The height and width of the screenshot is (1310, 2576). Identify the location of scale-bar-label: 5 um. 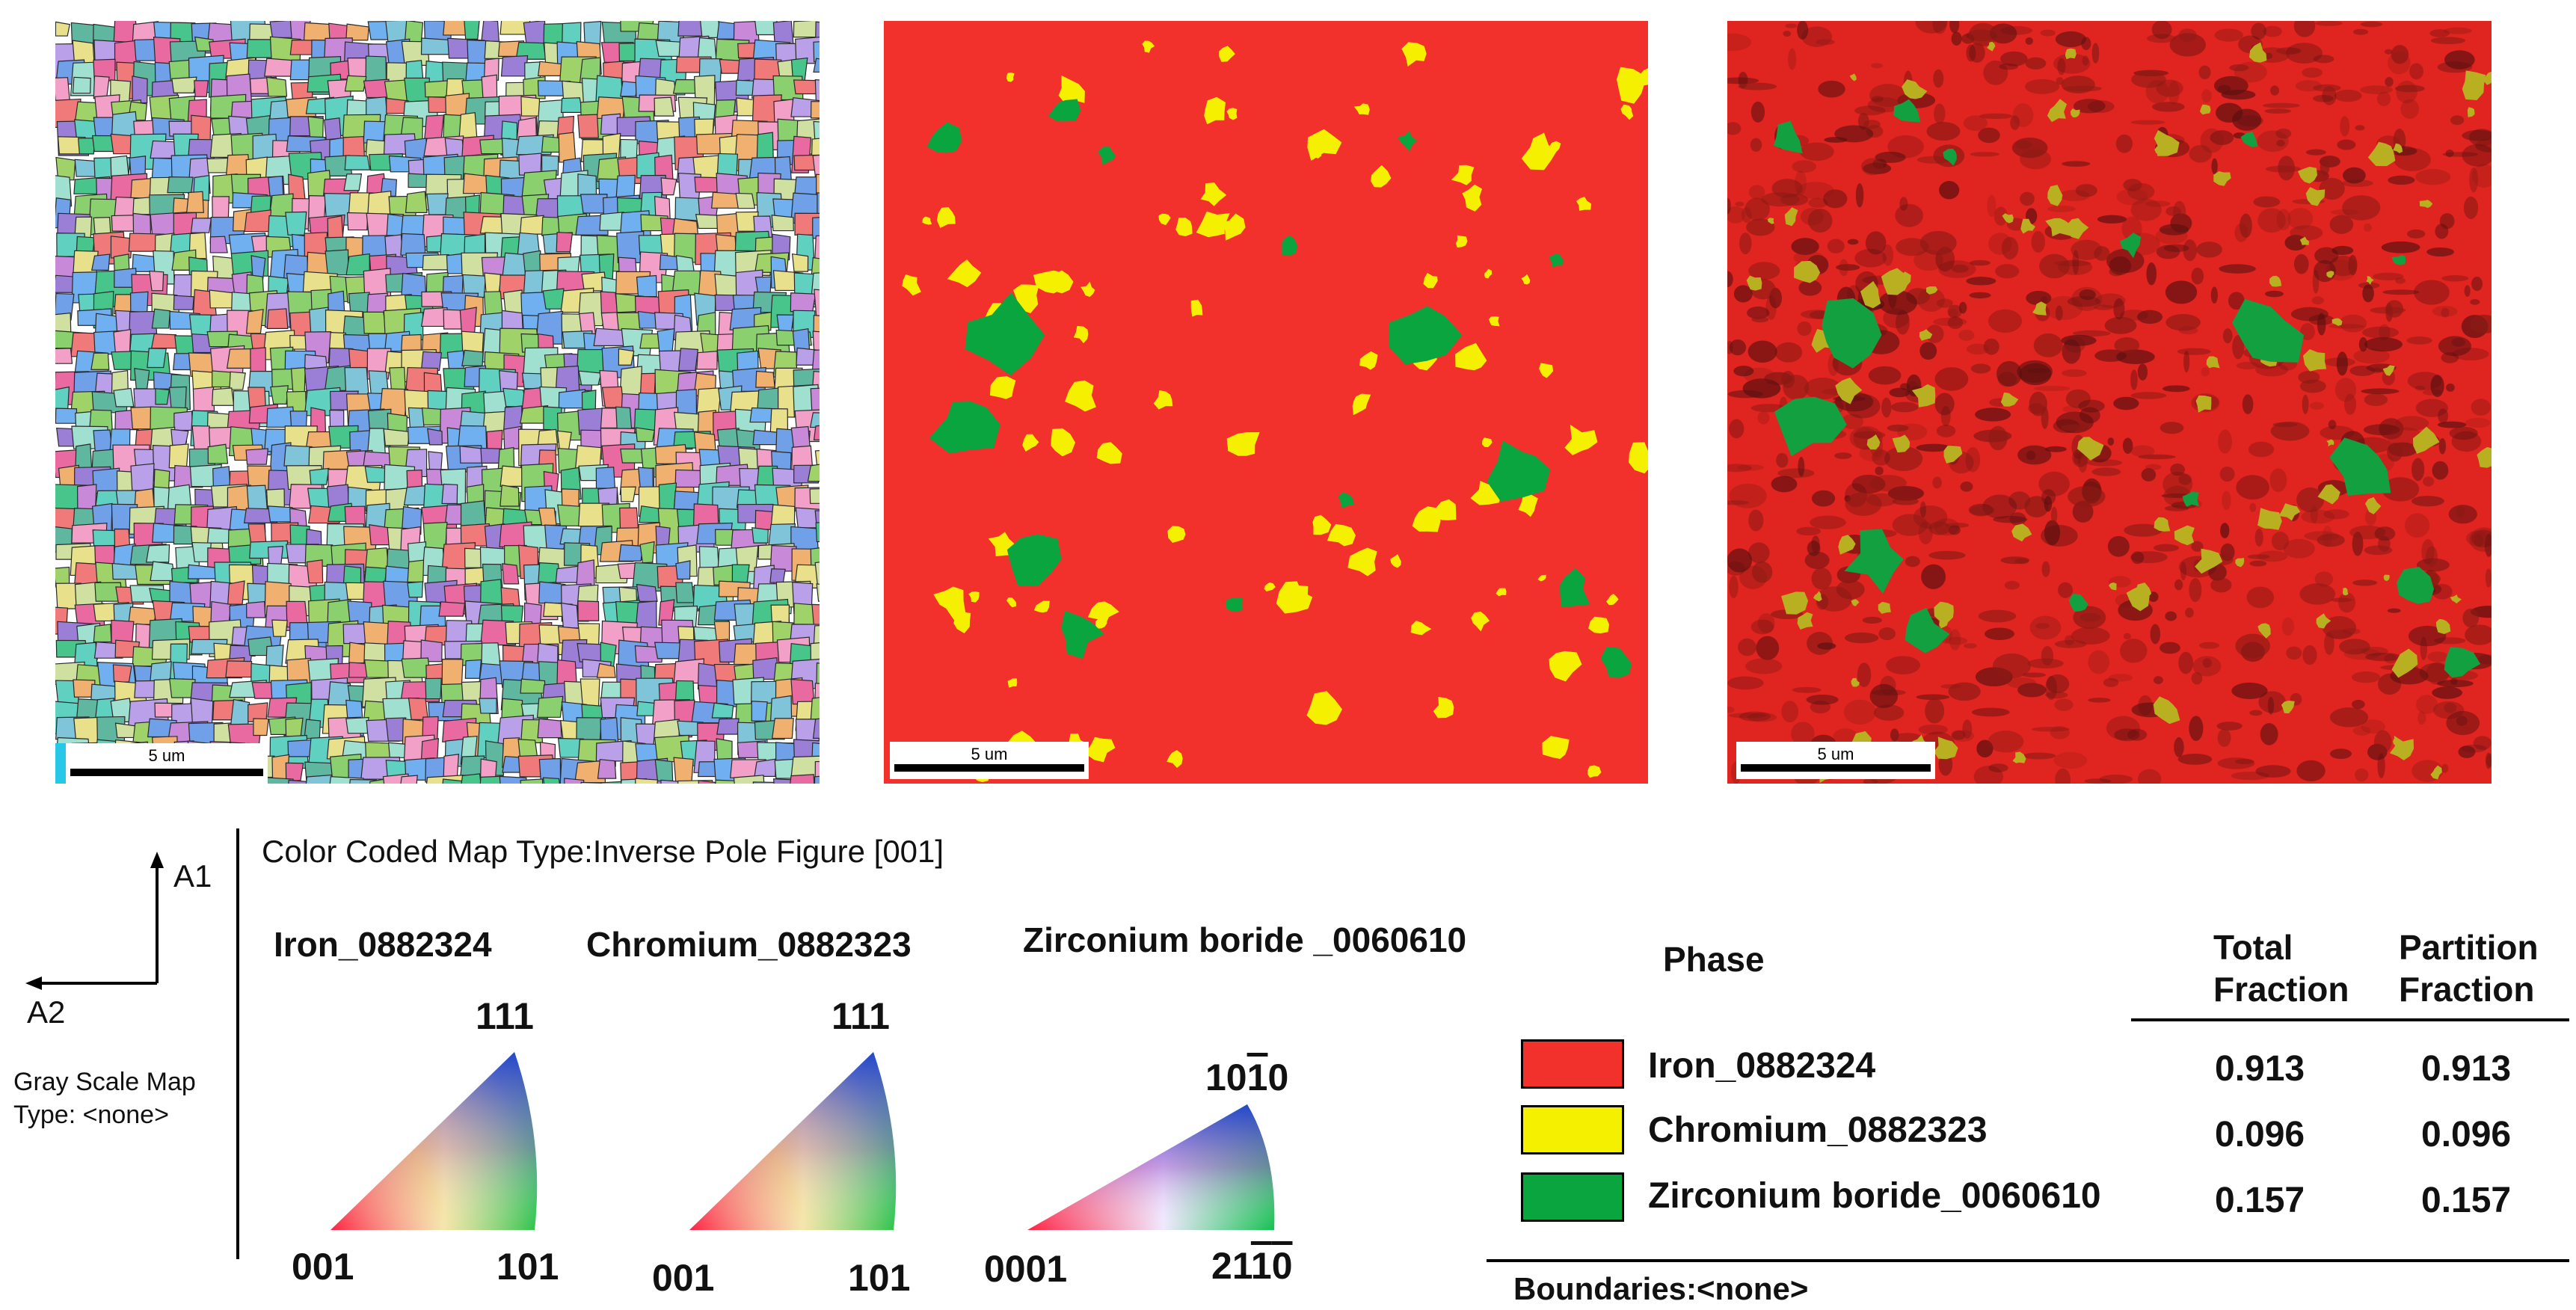
(989, 754).